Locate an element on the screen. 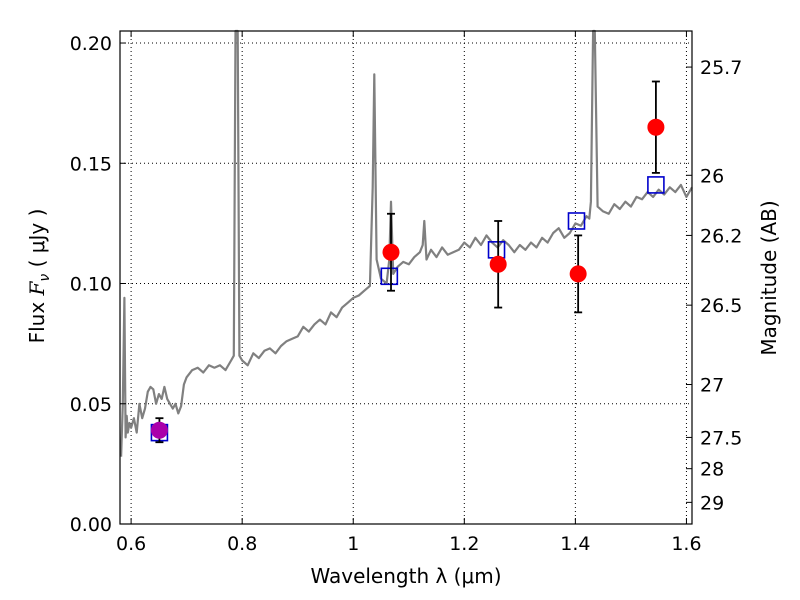 The image size is (800, 600). y2-tick-label: 26.5 is located at coordinates (721, 306).